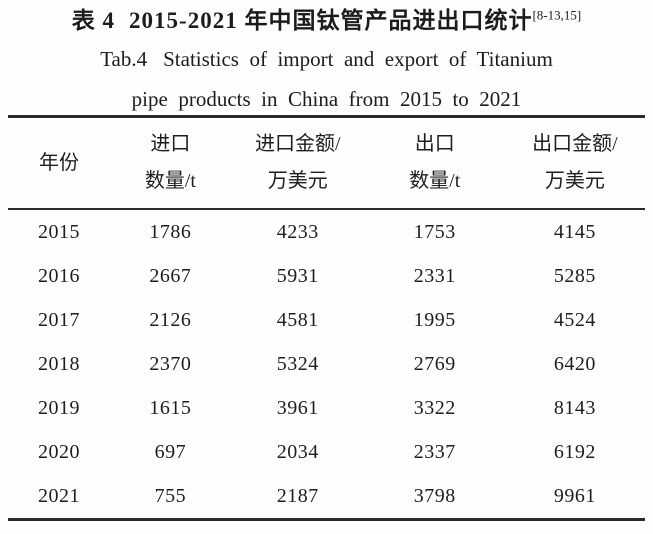 The image size is (653, 534). What do you see at coordinates (298, 163) in the screenshot?
I see `header-cell-import-value: 进口金额/ 万美元` at bounding box center [298, 163].